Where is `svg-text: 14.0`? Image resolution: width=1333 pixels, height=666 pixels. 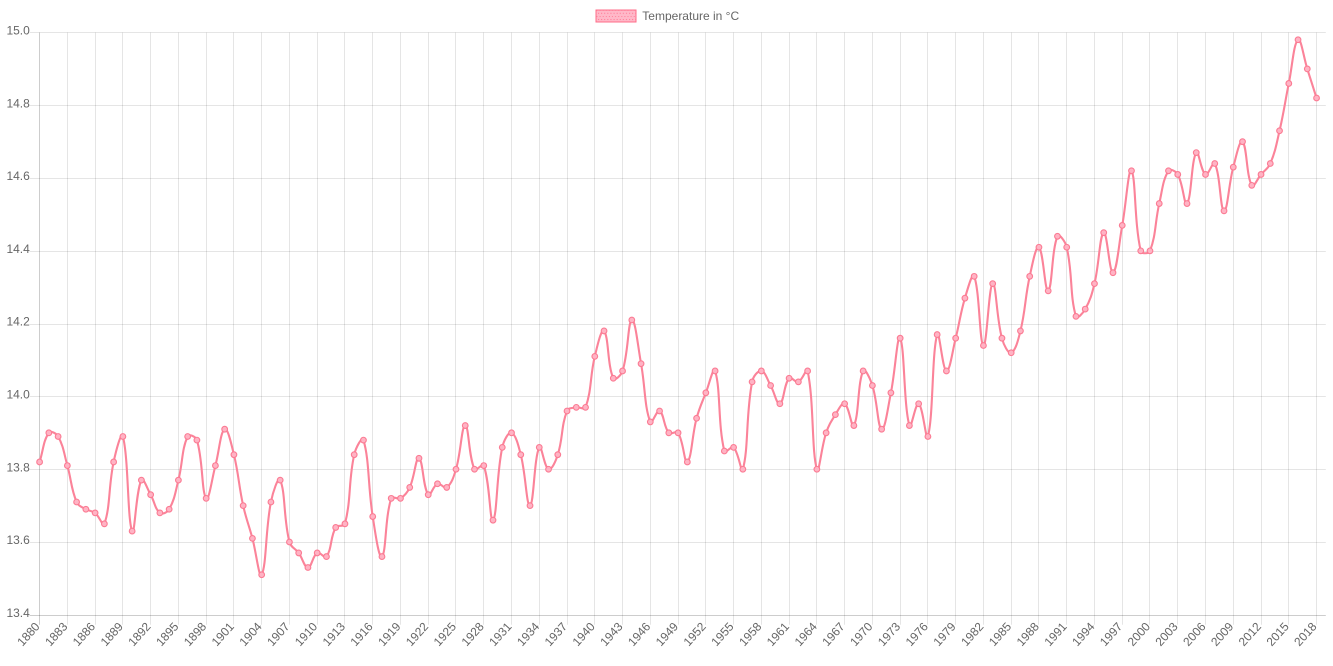 svg-text: 14.0 is located at coordinates (18, 395).